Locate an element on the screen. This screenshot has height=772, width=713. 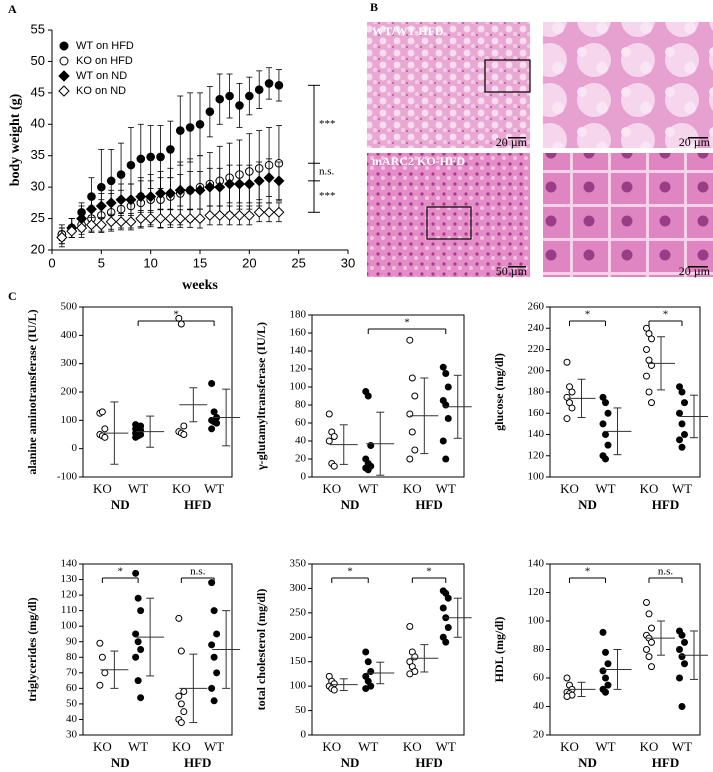
group-label: ND is located at coordinates (120, 762).